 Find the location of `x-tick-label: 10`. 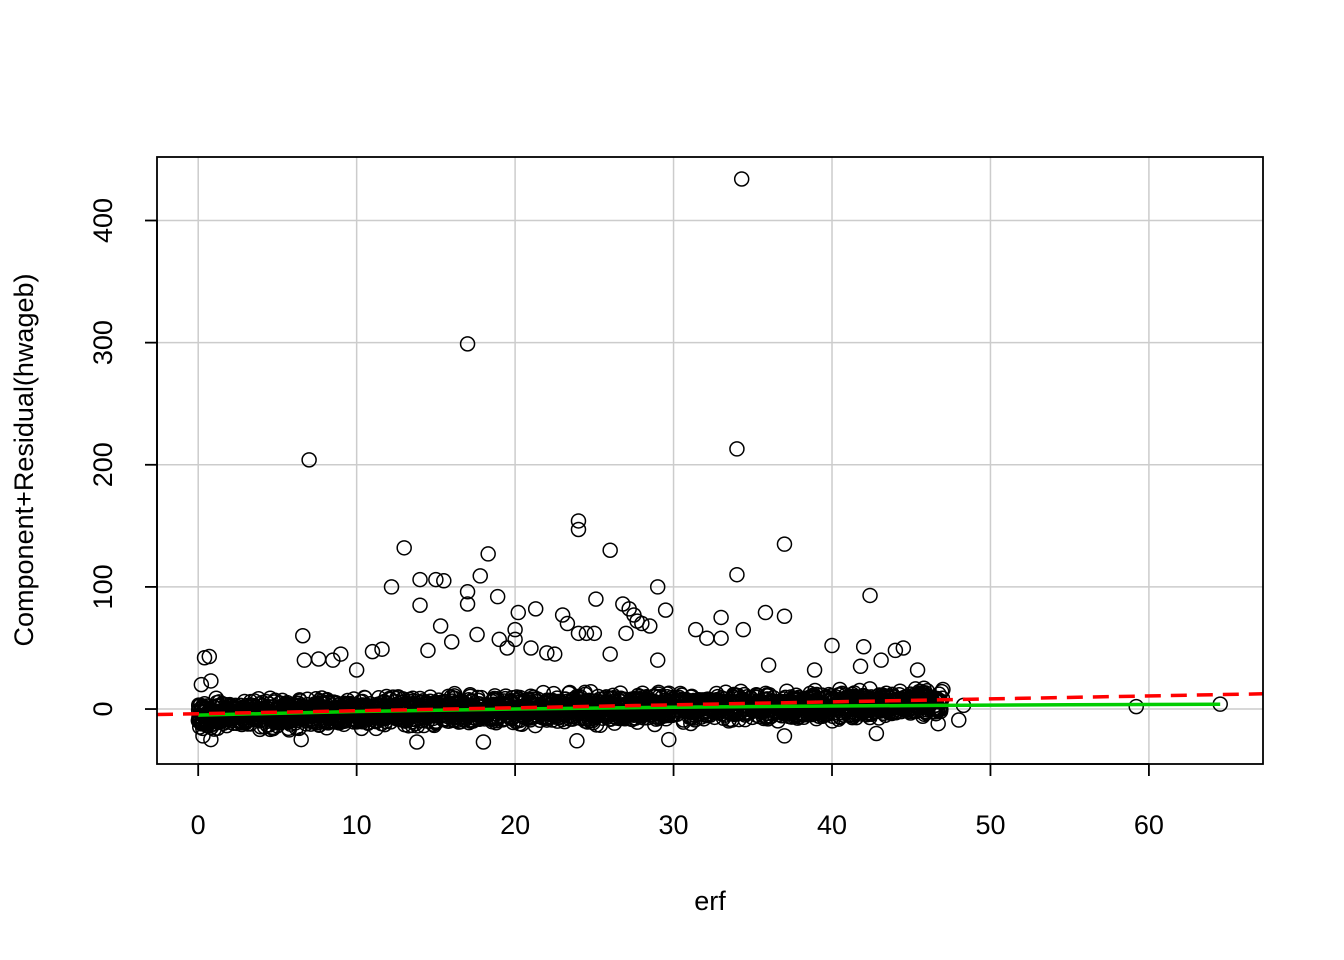

x-tick-label: 10 is located at coordinates (357, 825).